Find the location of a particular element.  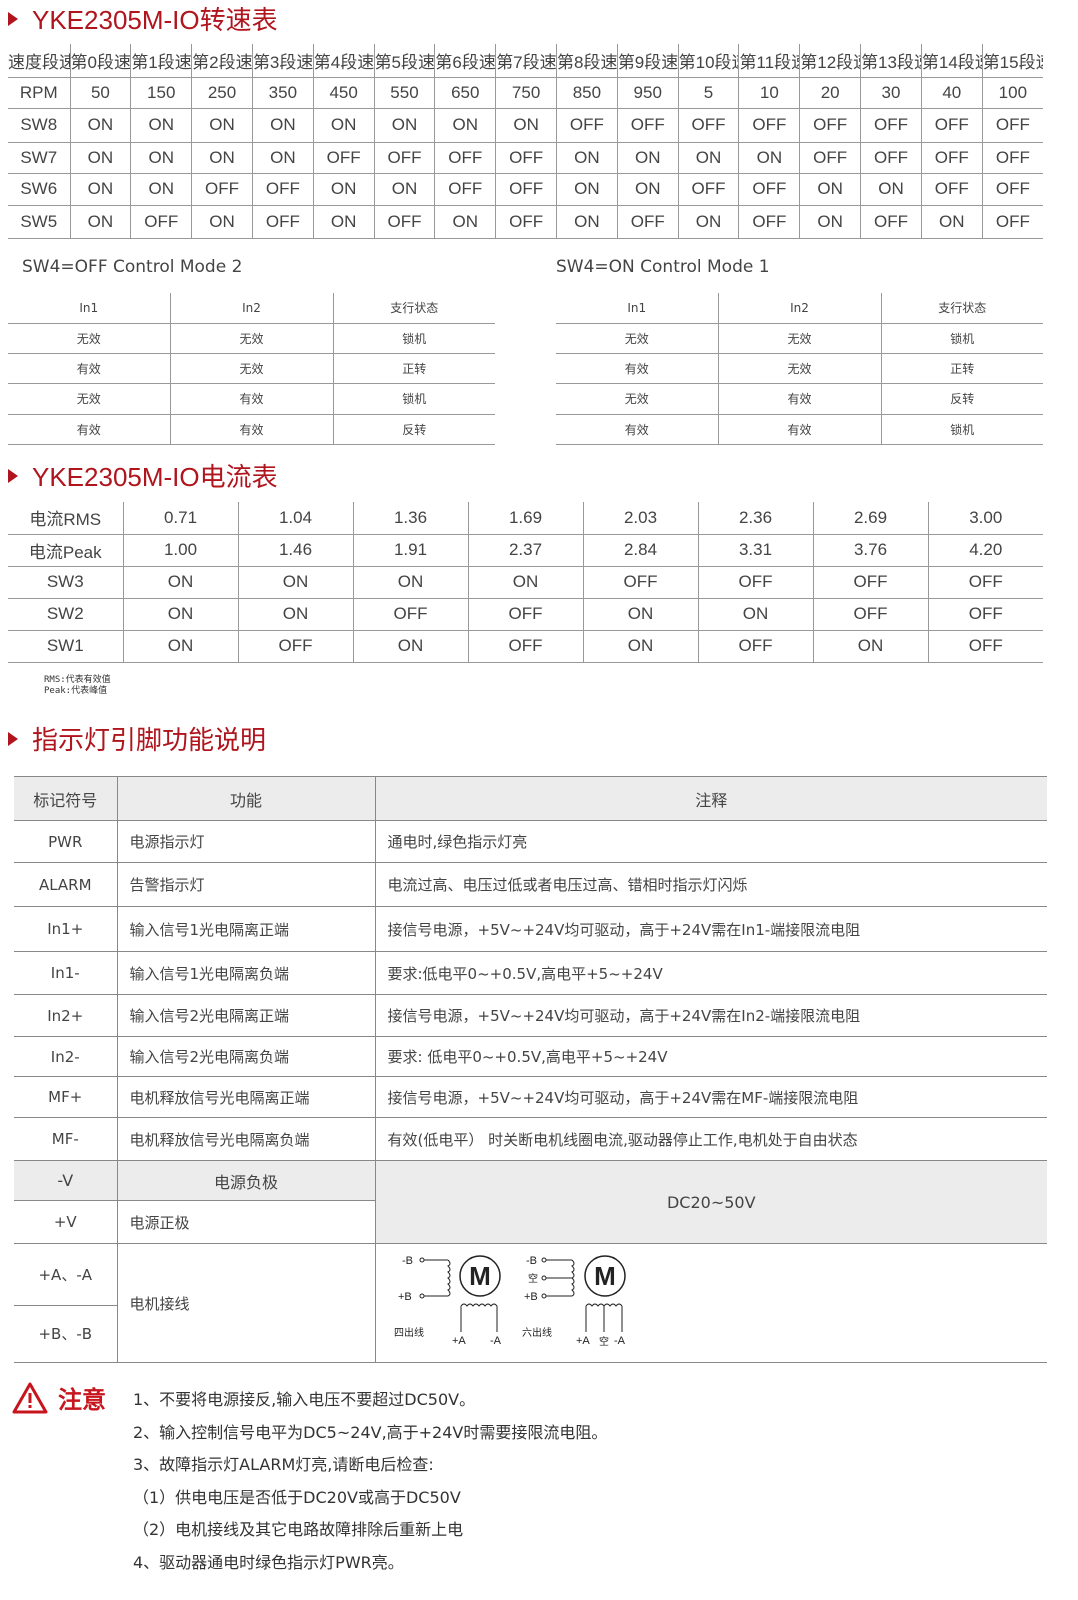

table-cell: 输入信号1光电隔离正端 is located at coordinates (245, 929).